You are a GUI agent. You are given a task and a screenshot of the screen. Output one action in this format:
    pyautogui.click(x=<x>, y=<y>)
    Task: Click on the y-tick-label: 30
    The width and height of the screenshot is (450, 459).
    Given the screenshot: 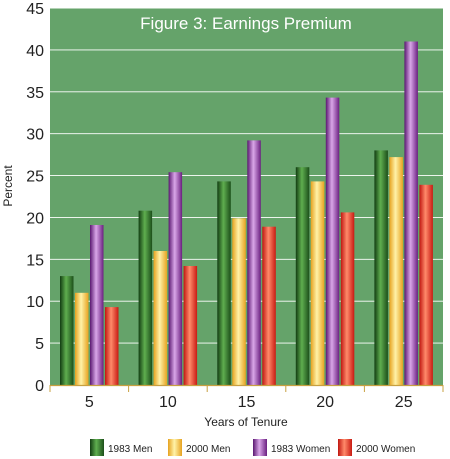 What is the action you would take?
    pyautogui.click(x=35, y=135)
    